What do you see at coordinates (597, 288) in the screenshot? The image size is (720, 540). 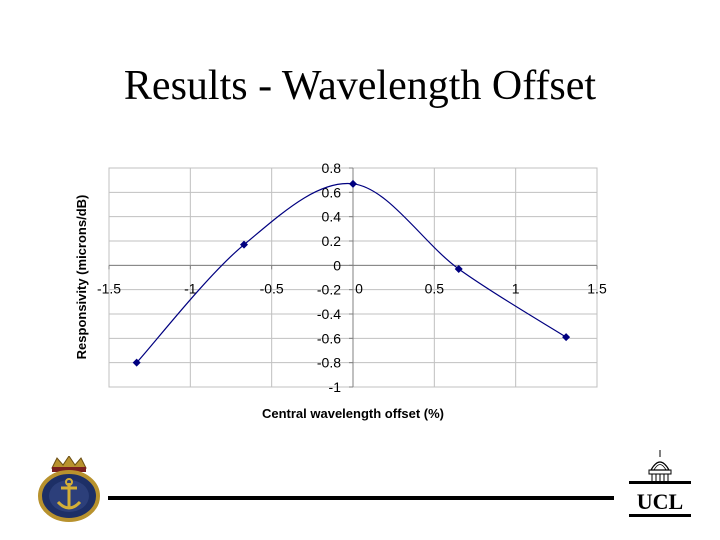 I see `x-tick-label: 1.5` at bounding box center [597, 288].